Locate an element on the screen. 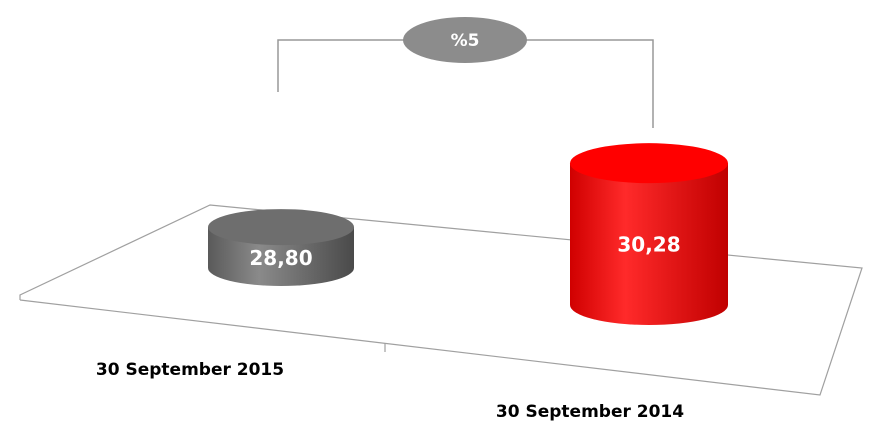 The height and width of the screenshot is (431, 879). annotation: %5 is located at coordinates (465, 41).